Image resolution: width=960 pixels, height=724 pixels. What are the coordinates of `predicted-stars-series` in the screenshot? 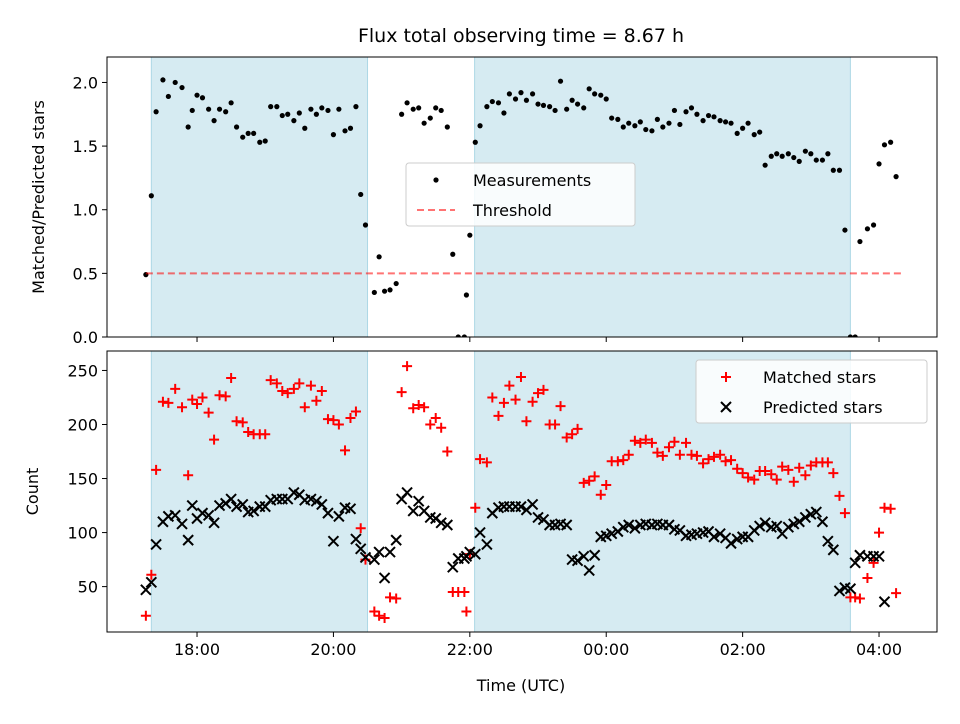 It's located at (515, 547).